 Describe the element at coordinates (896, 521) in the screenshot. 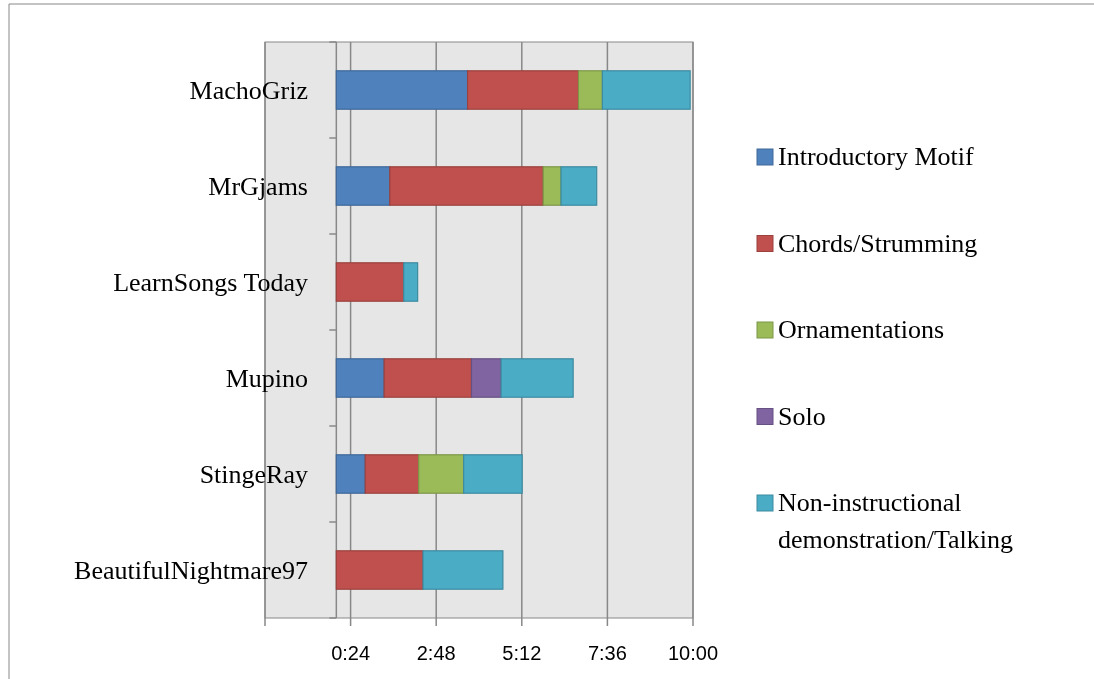

I see `legend-label: Non-instructional demonstration/Talking` at that location.